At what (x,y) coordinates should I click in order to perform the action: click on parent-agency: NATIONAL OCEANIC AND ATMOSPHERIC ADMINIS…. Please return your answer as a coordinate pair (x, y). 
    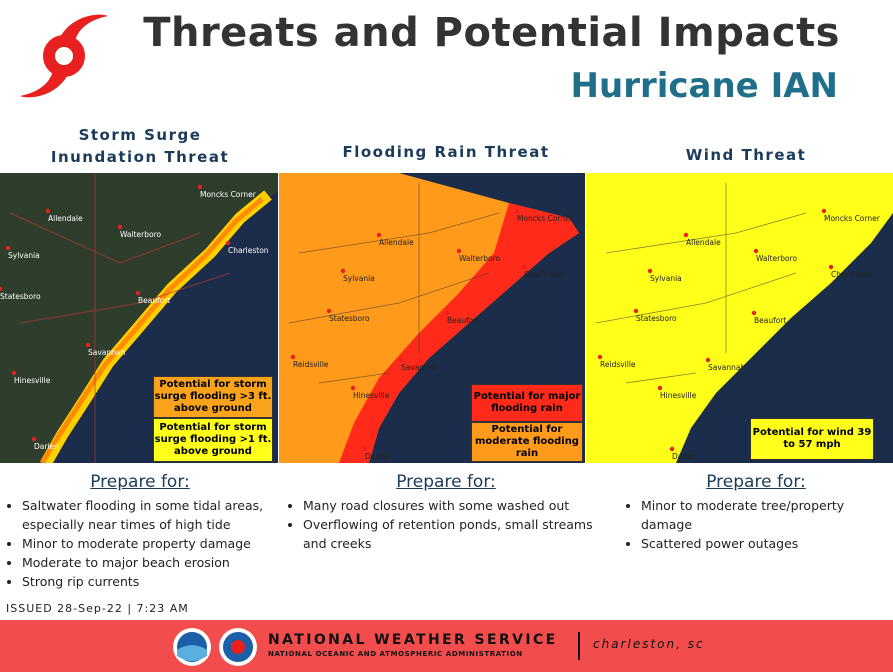
    Looking at the image, I should click on (395, 654).